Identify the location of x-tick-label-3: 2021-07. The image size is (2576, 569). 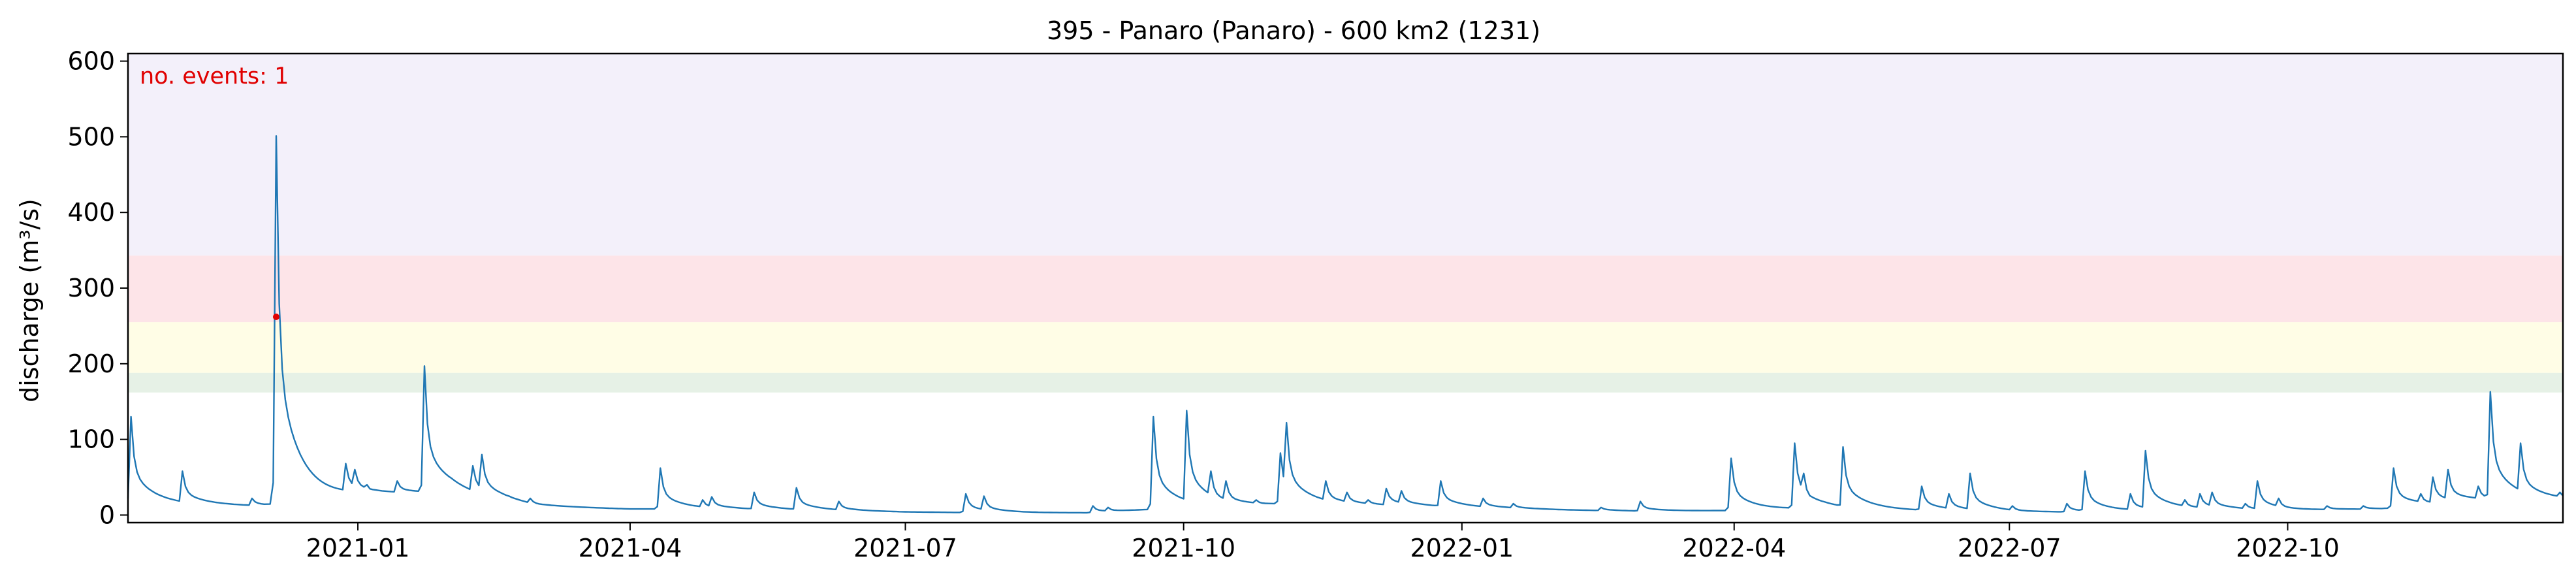
(905, 548).